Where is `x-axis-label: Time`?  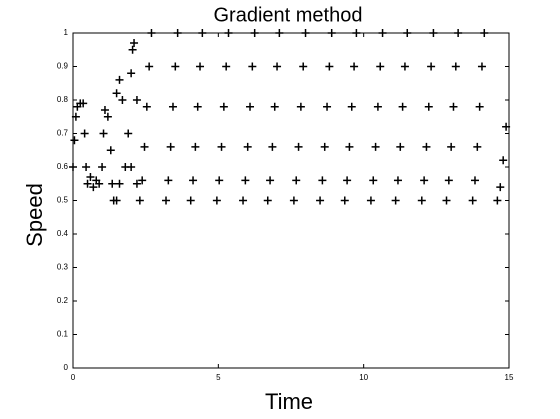 x-axis-label: Time is located at coordinates (289, 401).